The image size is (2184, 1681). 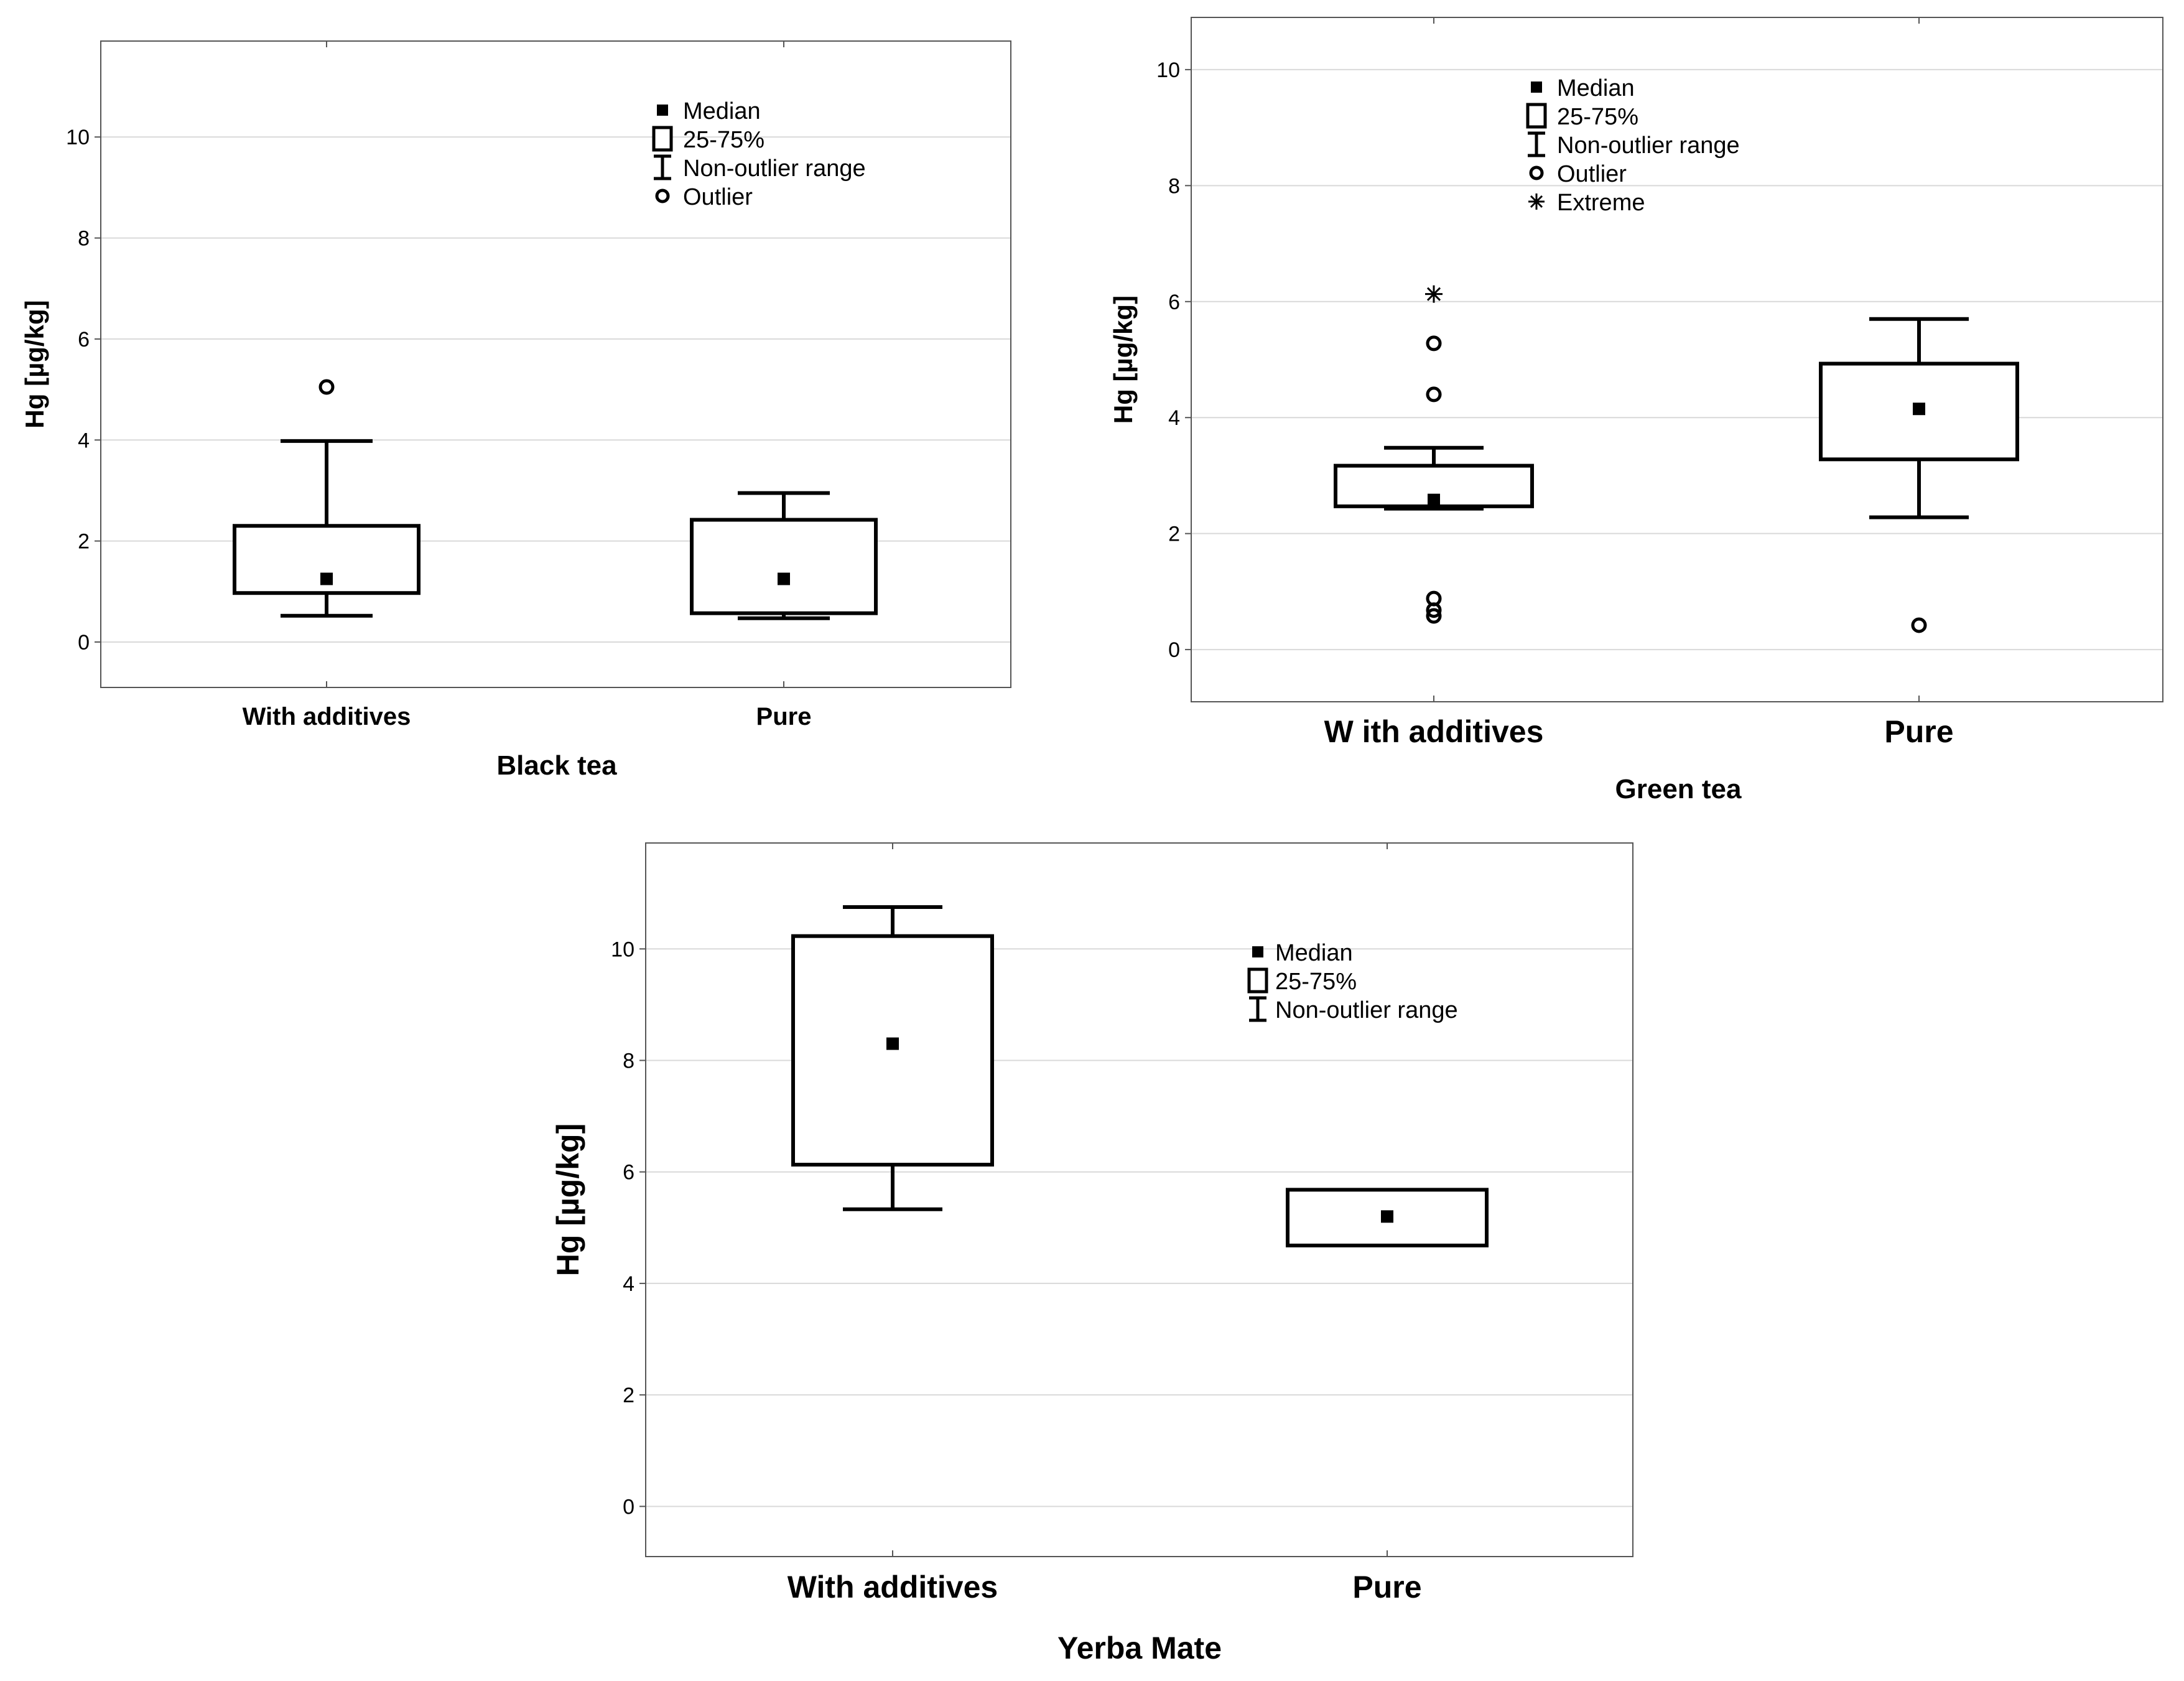 What do you see at coordinates (1434, 731) in the screenshot?
I see `x-category-label: W ith additives` at bounding box center [1434, 731].